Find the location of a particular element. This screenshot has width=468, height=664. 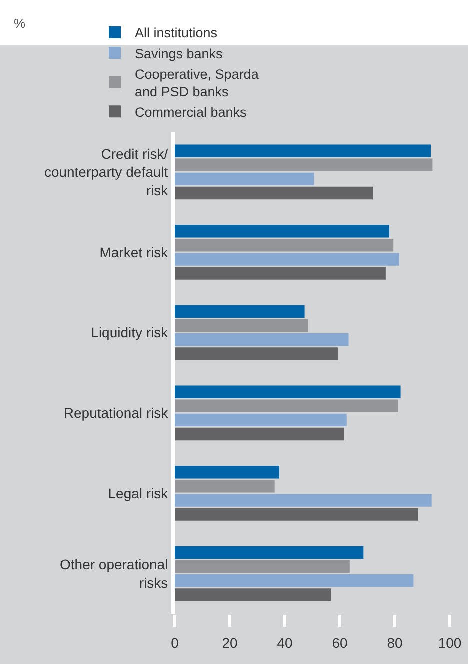

x-tick-label: 60 is located at coordinates (340, 642).